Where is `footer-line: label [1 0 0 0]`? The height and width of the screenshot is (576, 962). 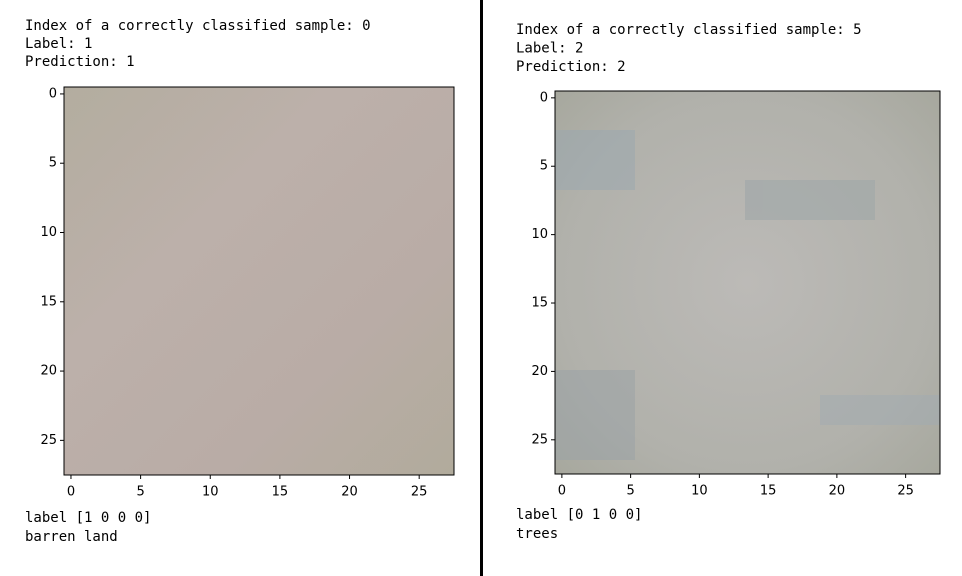 footer-line: label [1 0 0 0] is located at coordinates (88, 518).